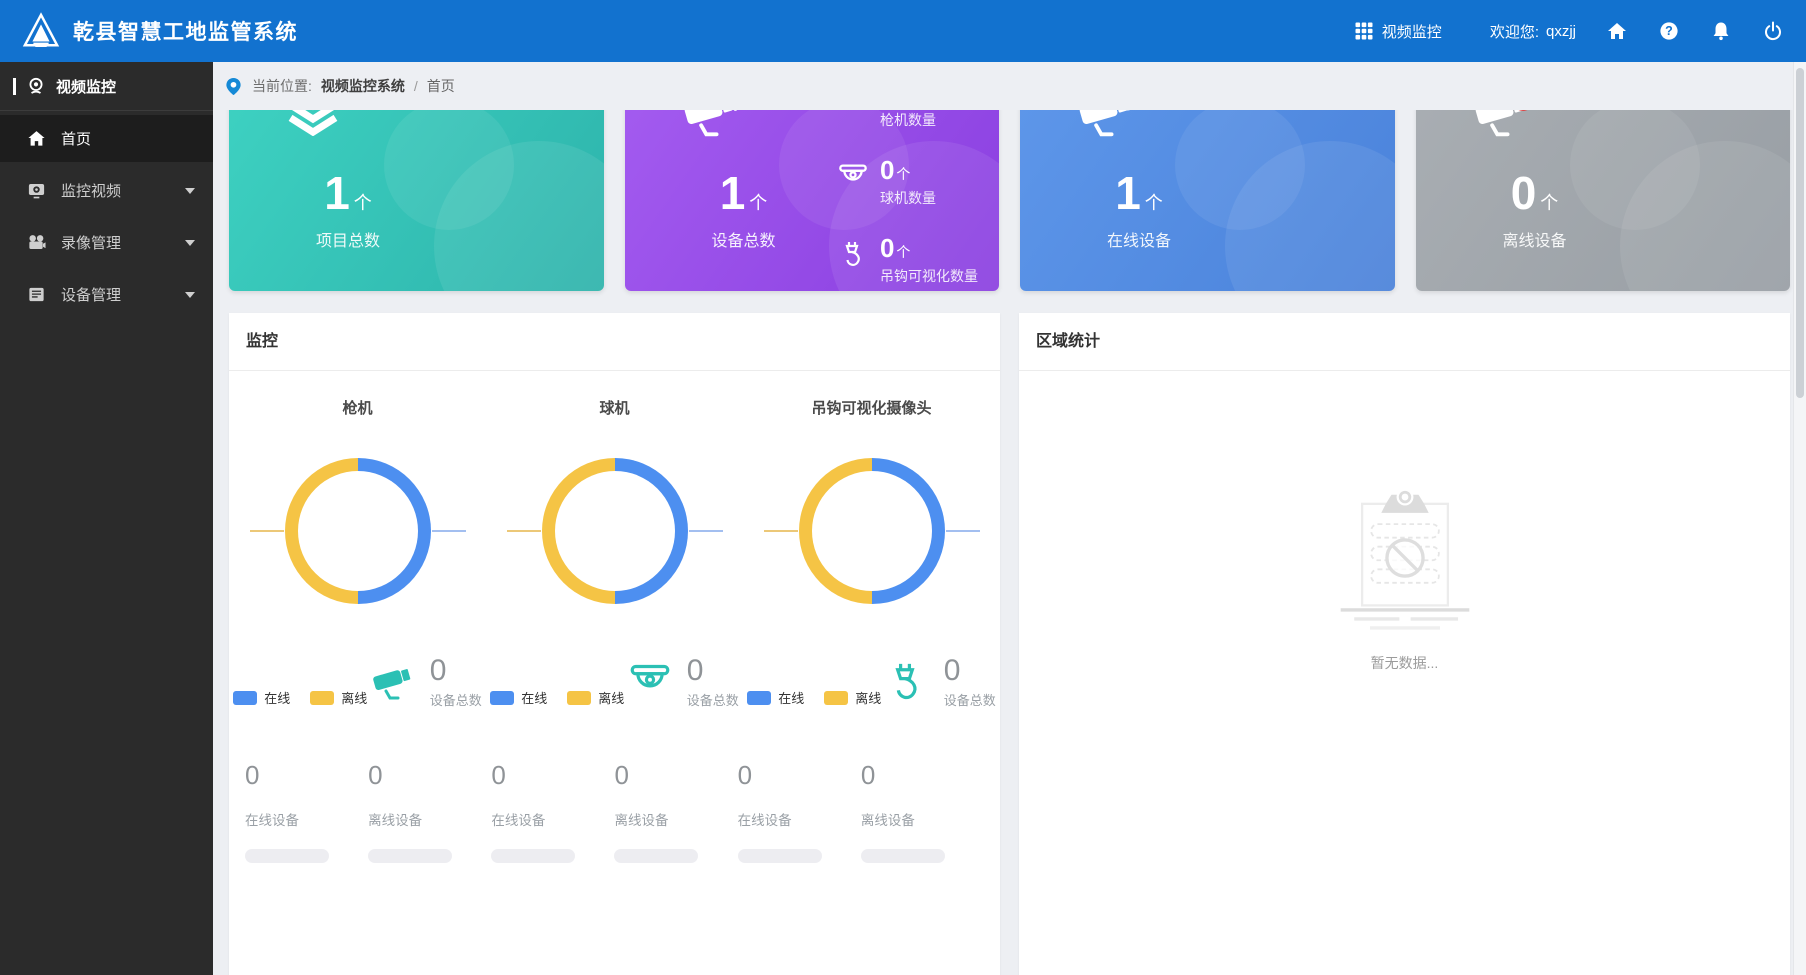  I want to click on chart-title: 球机, so click(614, 408).